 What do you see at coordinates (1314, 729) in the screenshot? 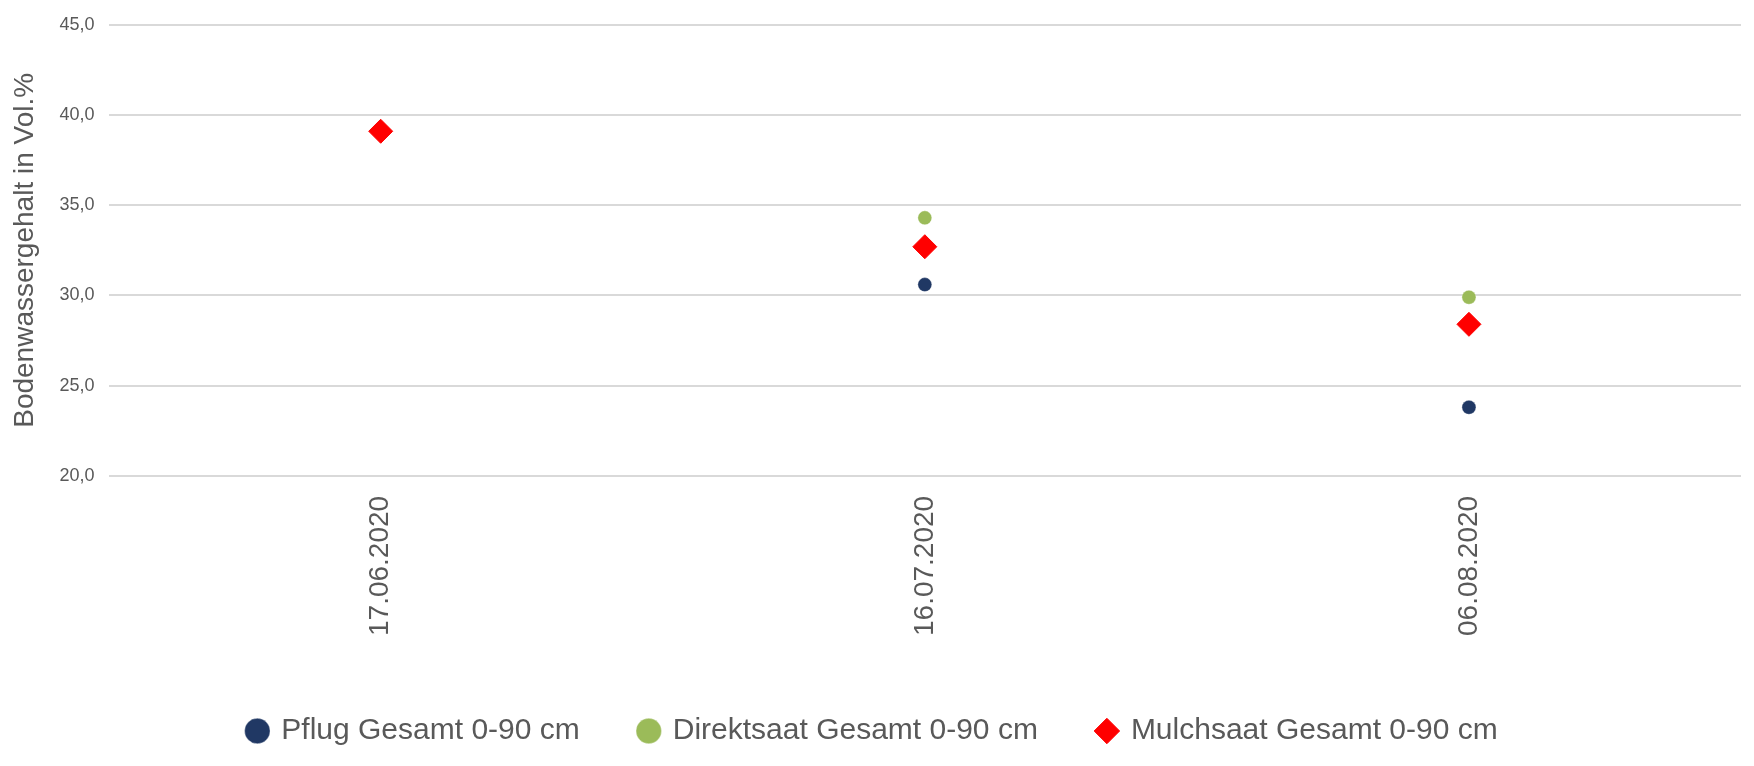
I see `legend-label: Mulchsaat Gesamt 0-90 cm` at bounding box center [1314, 729].